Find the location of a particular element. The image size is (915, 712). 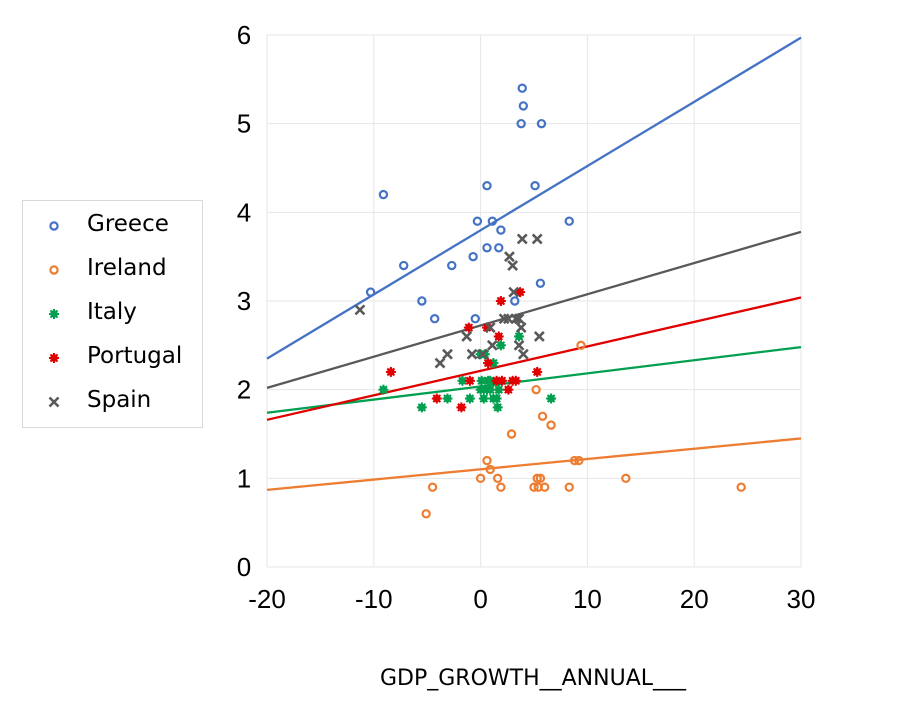

x-tick-label: 10 is located at coordinates (587, 599).